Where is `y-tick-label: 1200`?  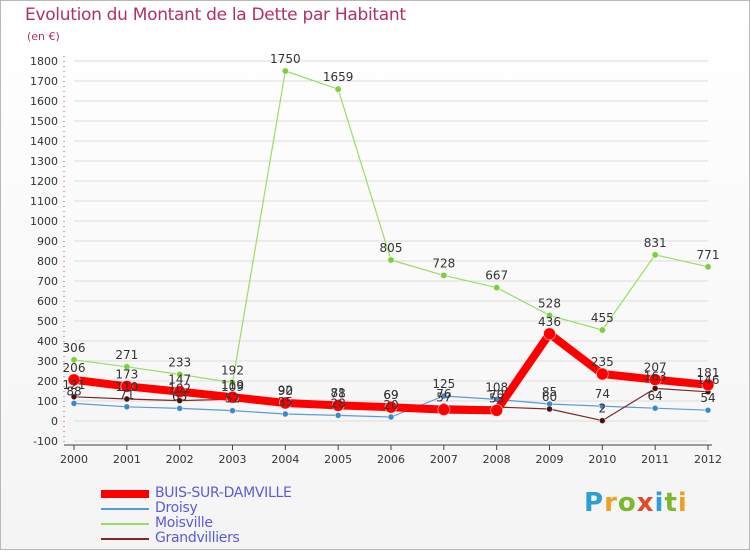
y-tick-label: 1200 is located at coordinates (44, 181).